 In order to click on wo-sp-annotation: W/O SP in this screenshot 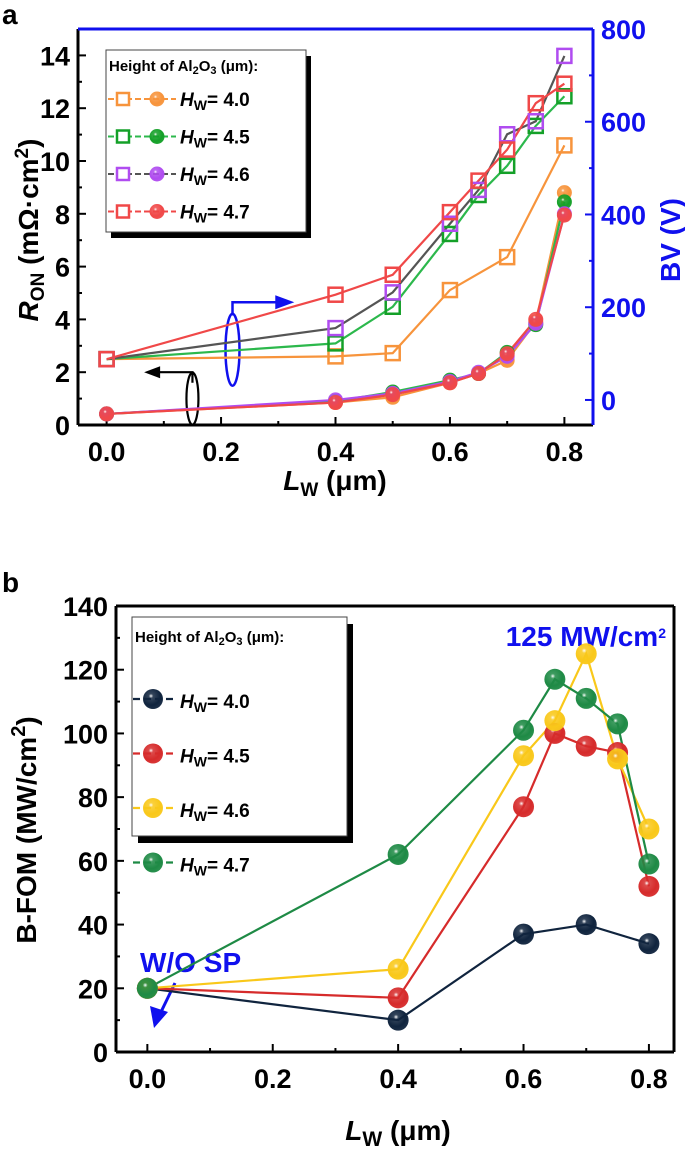, I will do `click(190, 962)`.